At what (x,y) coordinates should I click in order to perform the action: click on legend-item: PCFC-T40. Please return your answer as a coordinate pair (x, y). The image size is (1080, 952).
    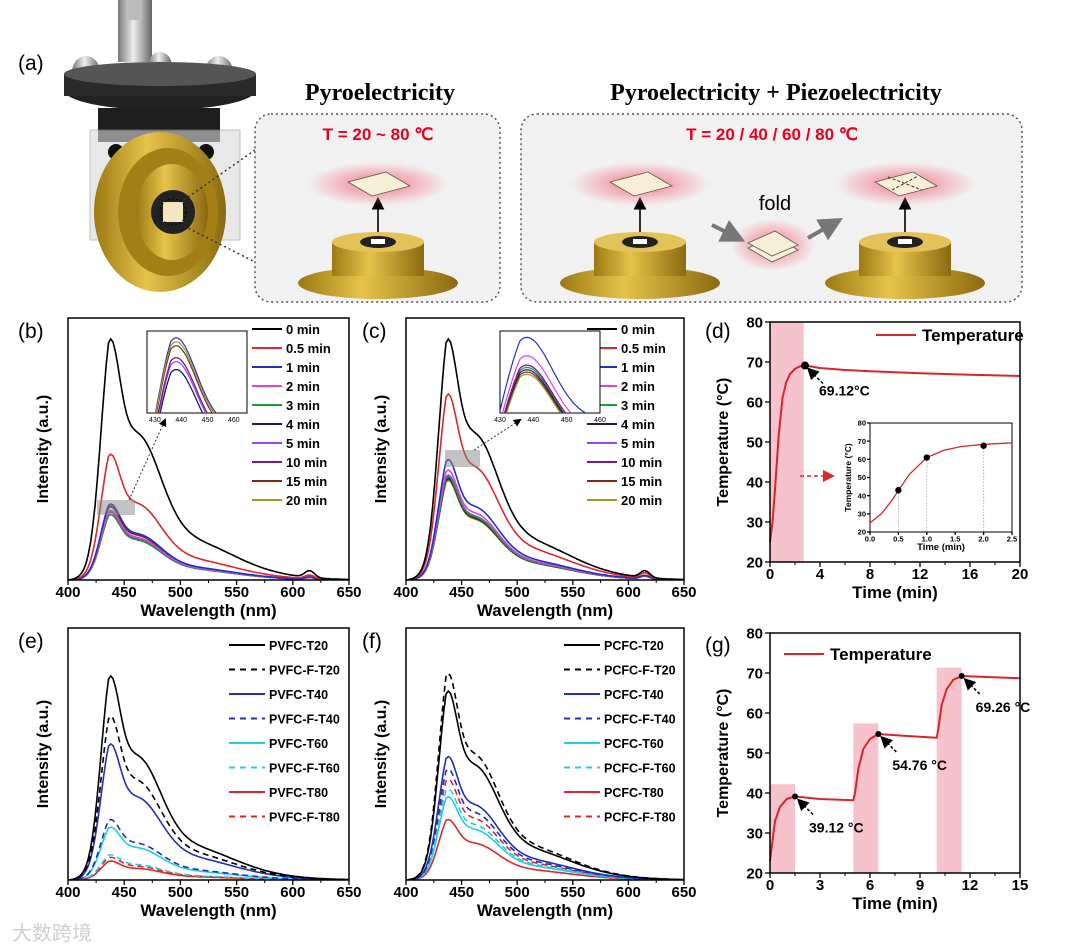
    Looking at the image, I should click on (614, 695).